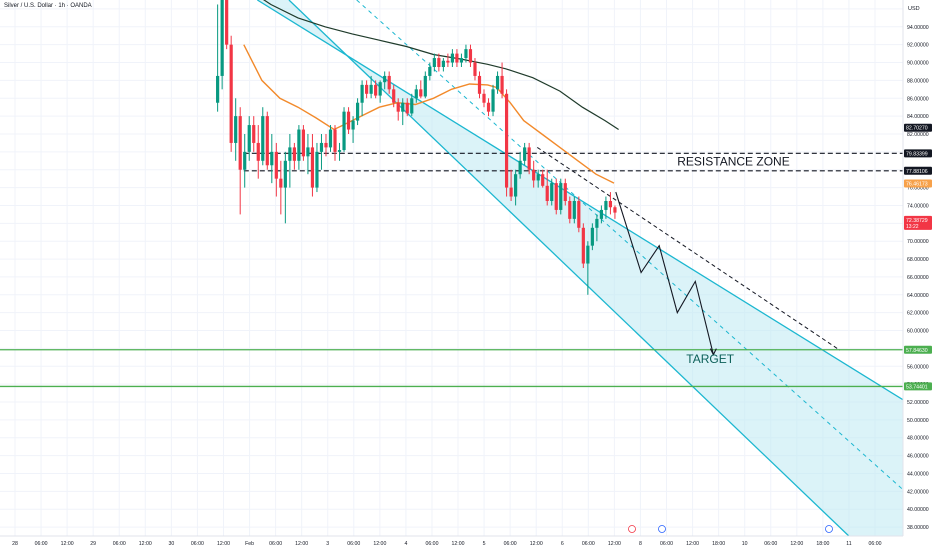 The height and width of the screenshot is (550, 932). What do you see at coordinates (918, 242) in the screenshot?
I see `y-tick-label: 70.00000` at bounding box center [918, 242].